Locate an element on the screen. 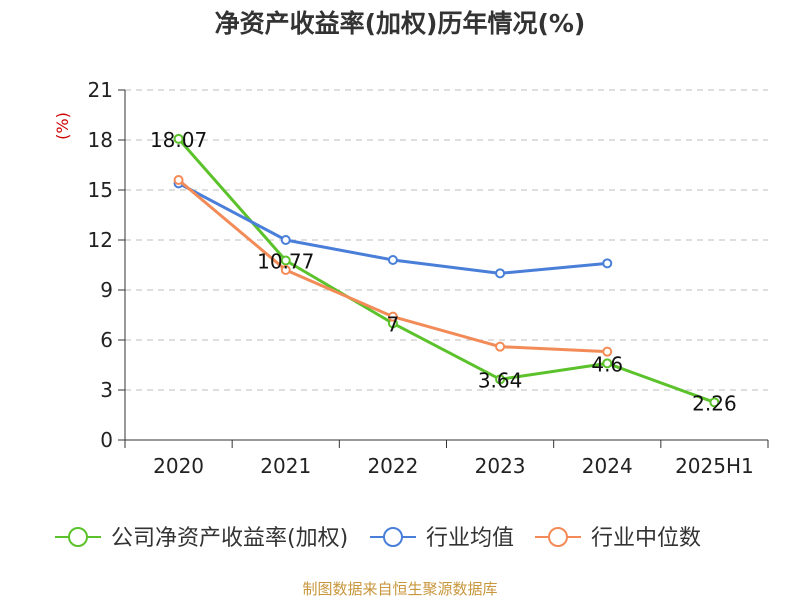 This screenshot has width=800, height=600. data-label: 10.77 is located at coordinates (285, 262).